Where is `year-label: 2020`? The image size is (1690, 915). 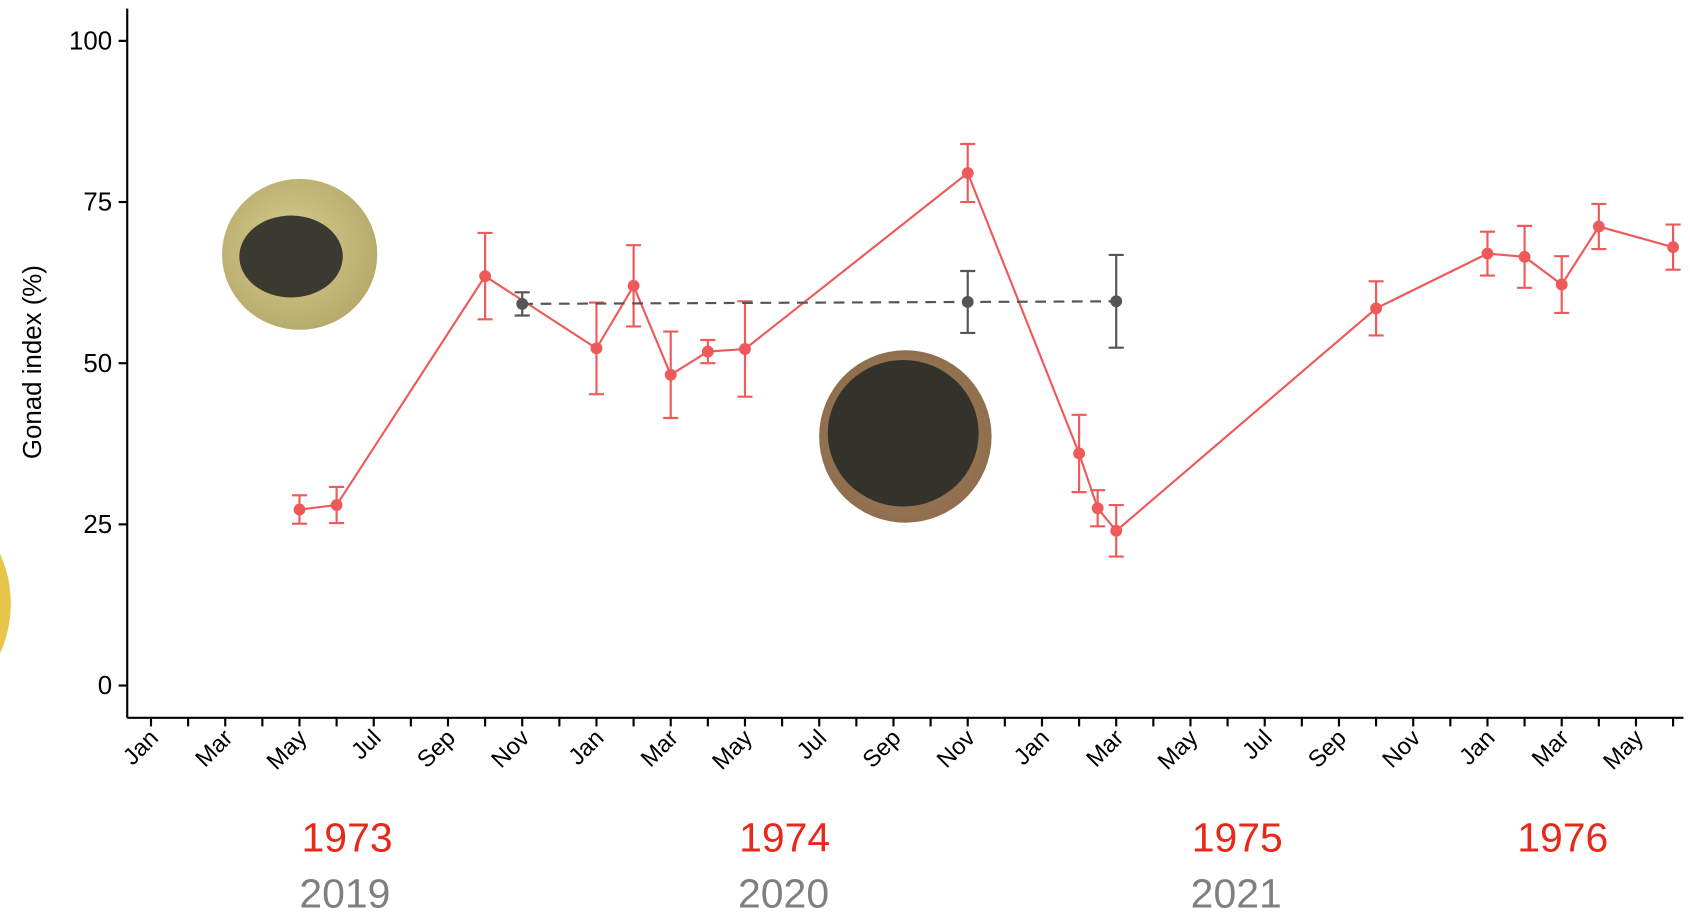 year-label: 2020 is located at coordinates (783, 892).